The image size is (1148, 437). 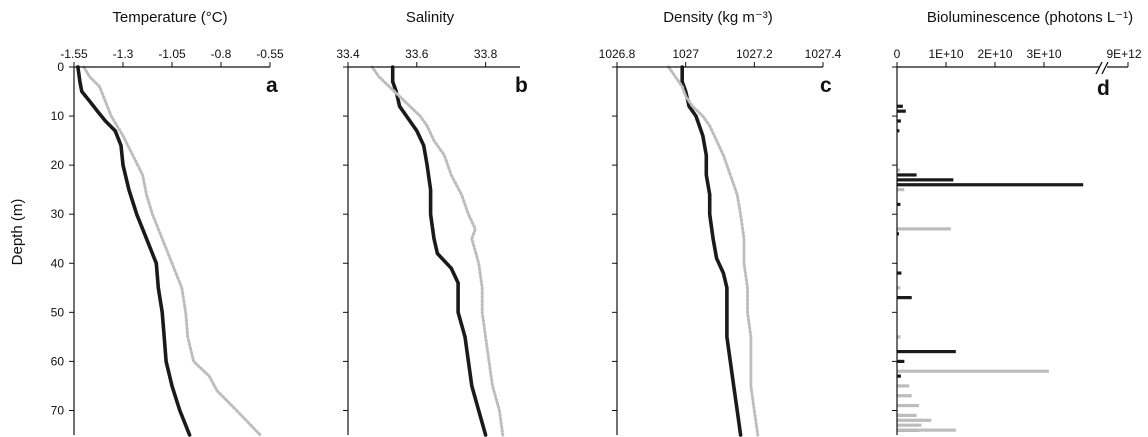 I want to click on panel-a-xticks: -1.55 -1.3 -1.05 -0.8 -0.55, so click(x=172, y=57).